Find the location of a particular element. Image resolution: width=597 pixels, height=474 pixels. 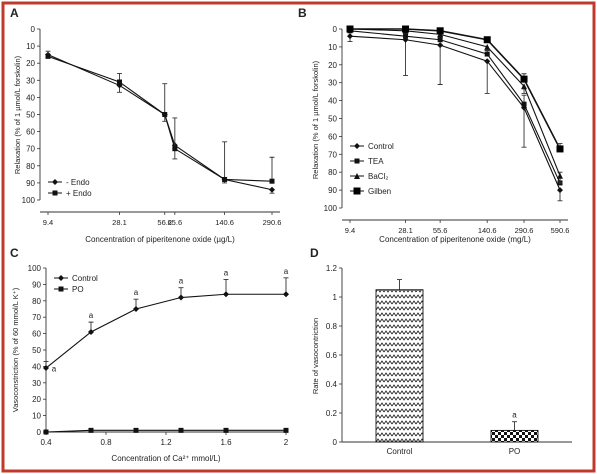

panel-letter: C is located at coordinates (14, 253).